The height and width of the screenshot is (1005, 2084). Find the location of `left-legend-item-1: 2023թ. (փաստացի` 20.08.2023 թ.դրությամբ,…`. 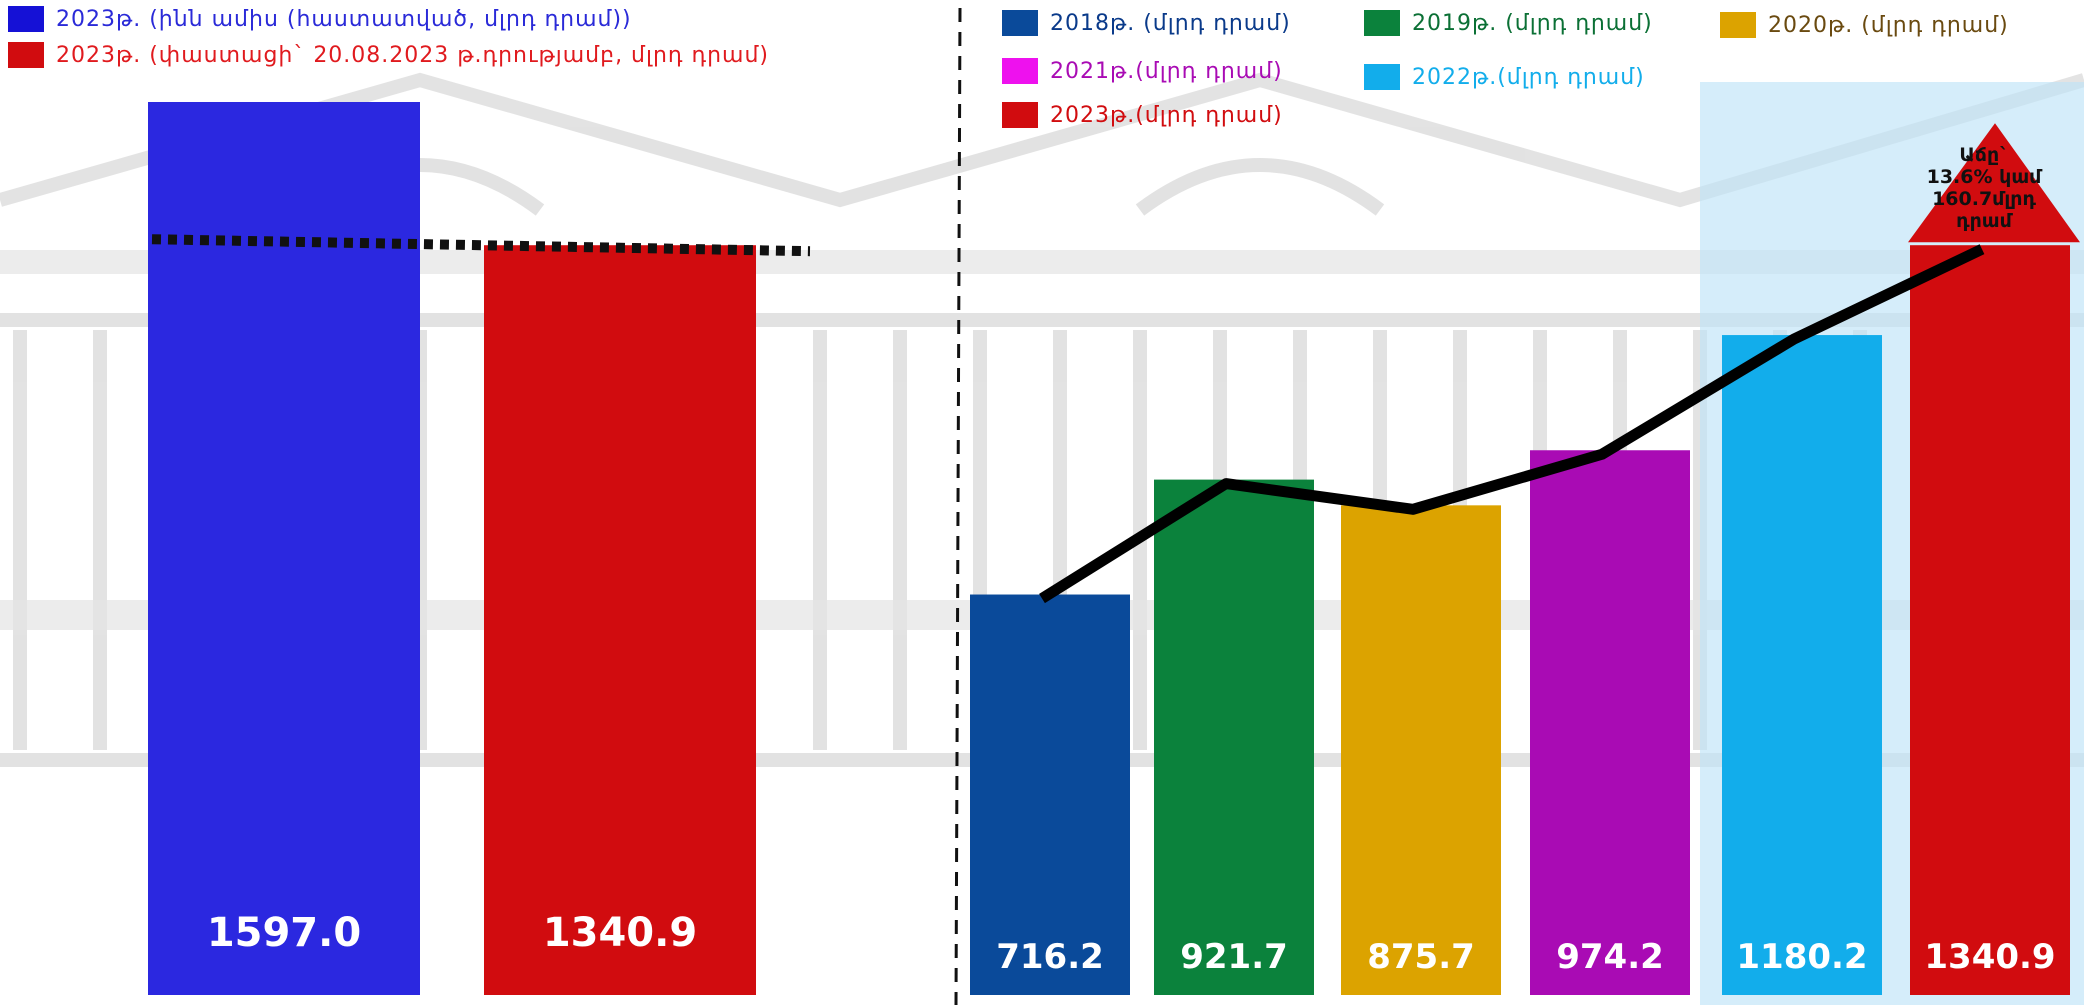

left-legend-item-1: 2023թ. (փաստացի` 20.08.2023 թ.դրությամբ,… is located at coordinates (388, 55).